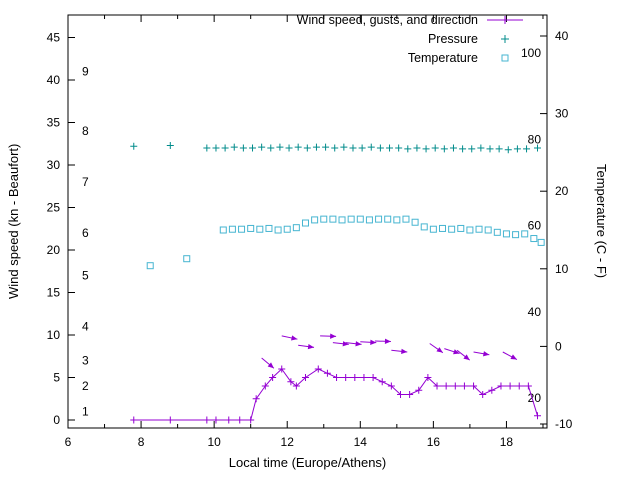  What do you see at coordinates (535, 226) in the screenshot?
I see `fahrenheit-label: 60` at bounding box center [535, 226].